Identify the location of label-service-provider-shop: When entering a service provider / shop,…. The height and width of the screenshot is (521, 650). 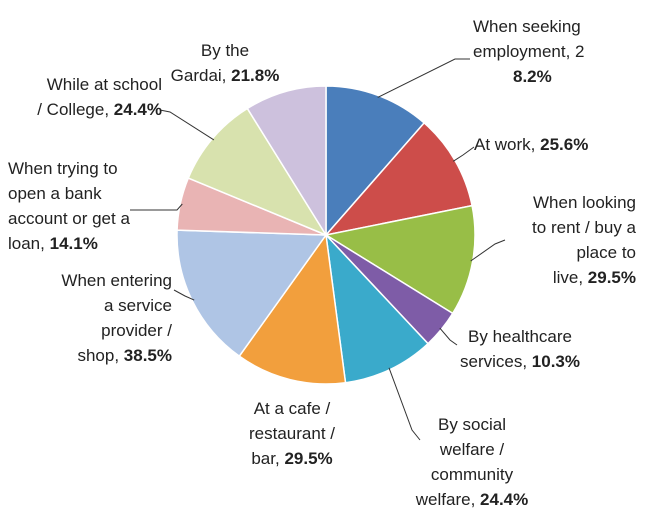
(116, 318).